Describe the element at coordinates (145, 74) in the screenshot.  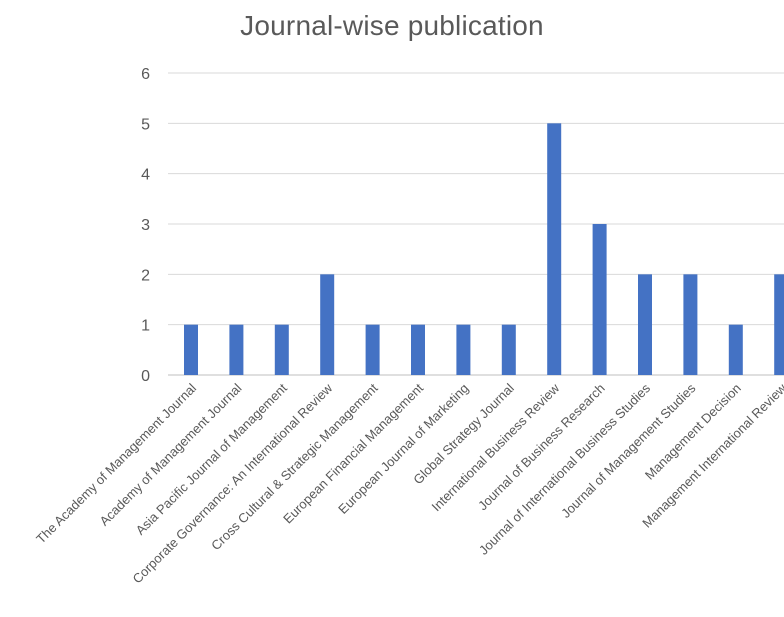
I see `y-tick-label: 6` at that location.